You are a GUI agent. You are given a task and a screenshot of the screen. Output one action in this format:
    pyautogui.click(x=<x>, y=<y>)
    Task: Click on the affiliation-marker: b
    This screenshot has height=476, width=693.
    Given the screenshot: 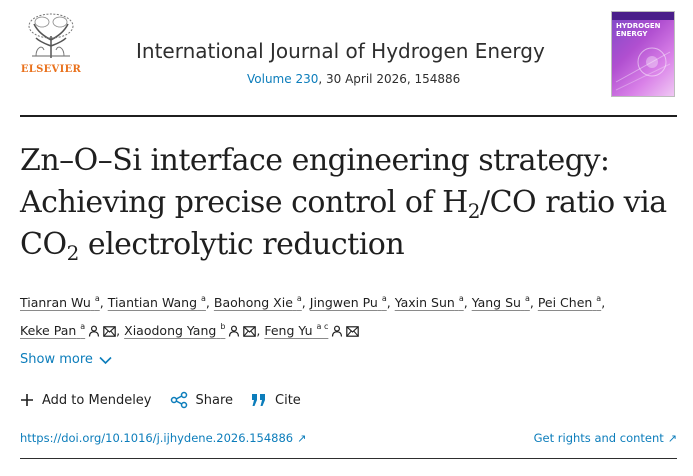 What is the action you would take?
    pyautogui.click(x=223, y=326)
    